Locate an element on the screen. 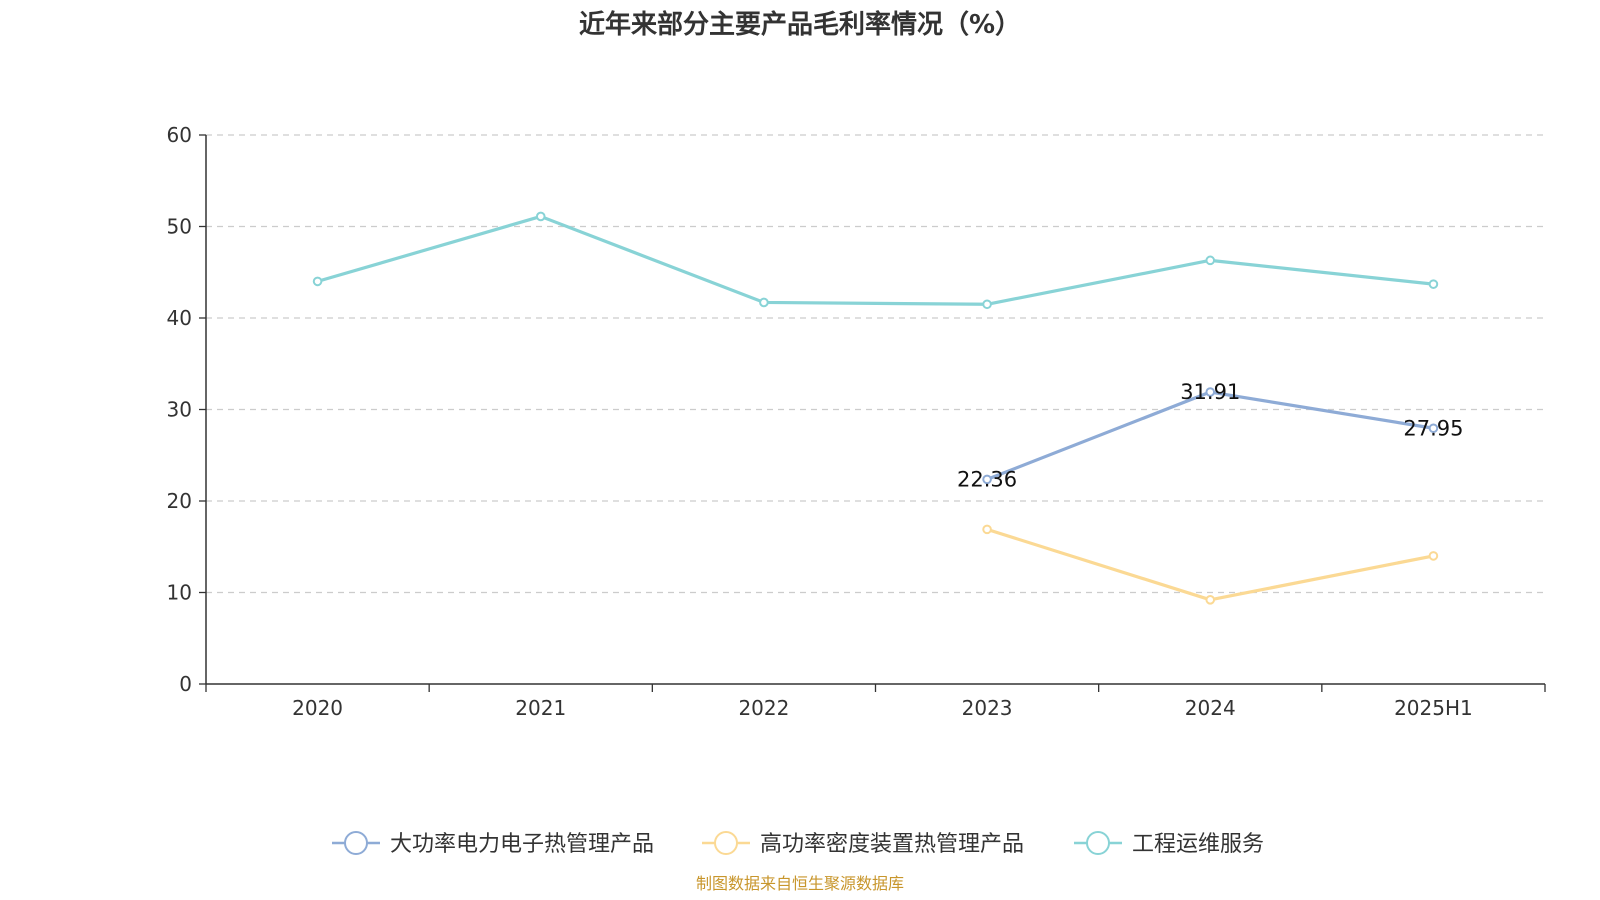  y-tick-label: 50 is located at coordinates (179, 227).